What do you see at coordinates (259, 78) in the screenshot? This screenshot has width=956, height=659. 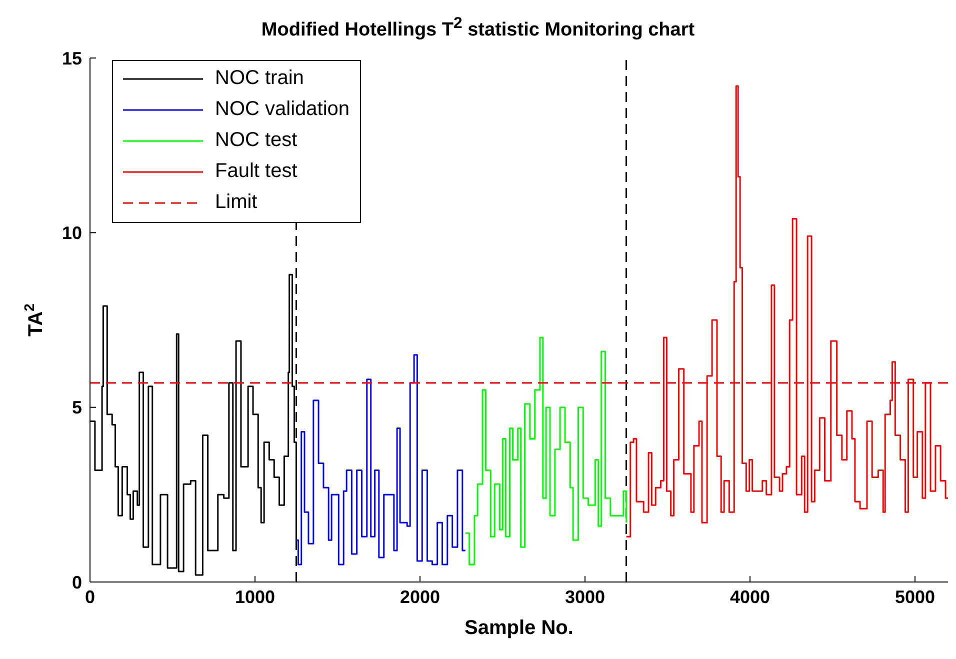 I see `legend-label: NOC train` at bounding box center [259, 78].